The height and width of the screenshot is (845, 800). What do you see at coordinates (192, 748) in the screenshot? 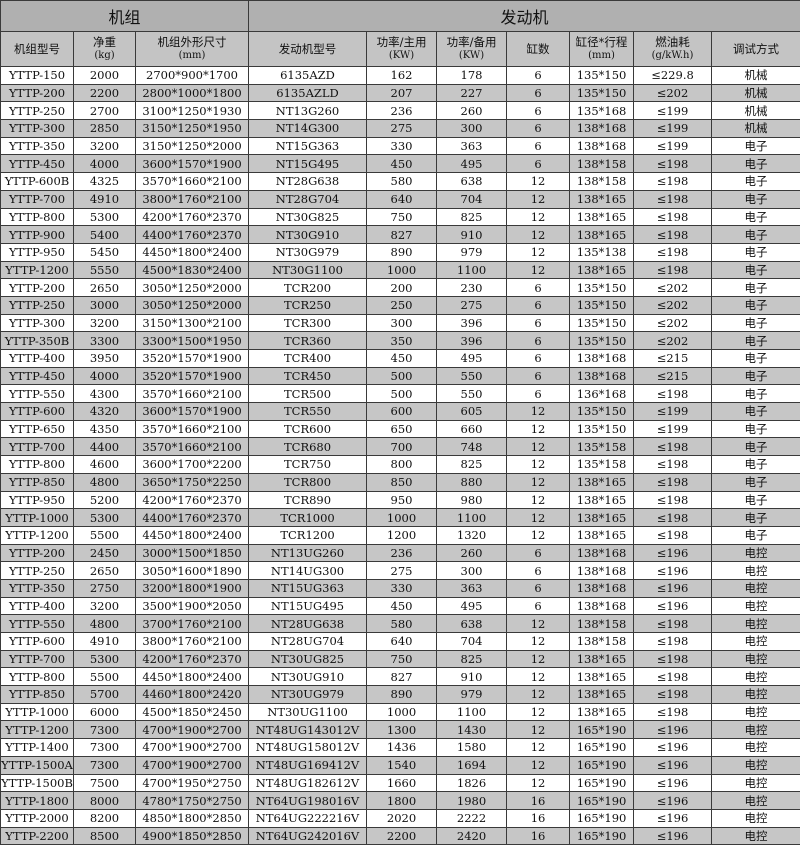
I see `cell-dimensions: 4700*1900*2700` at bounding box center [192, 748].